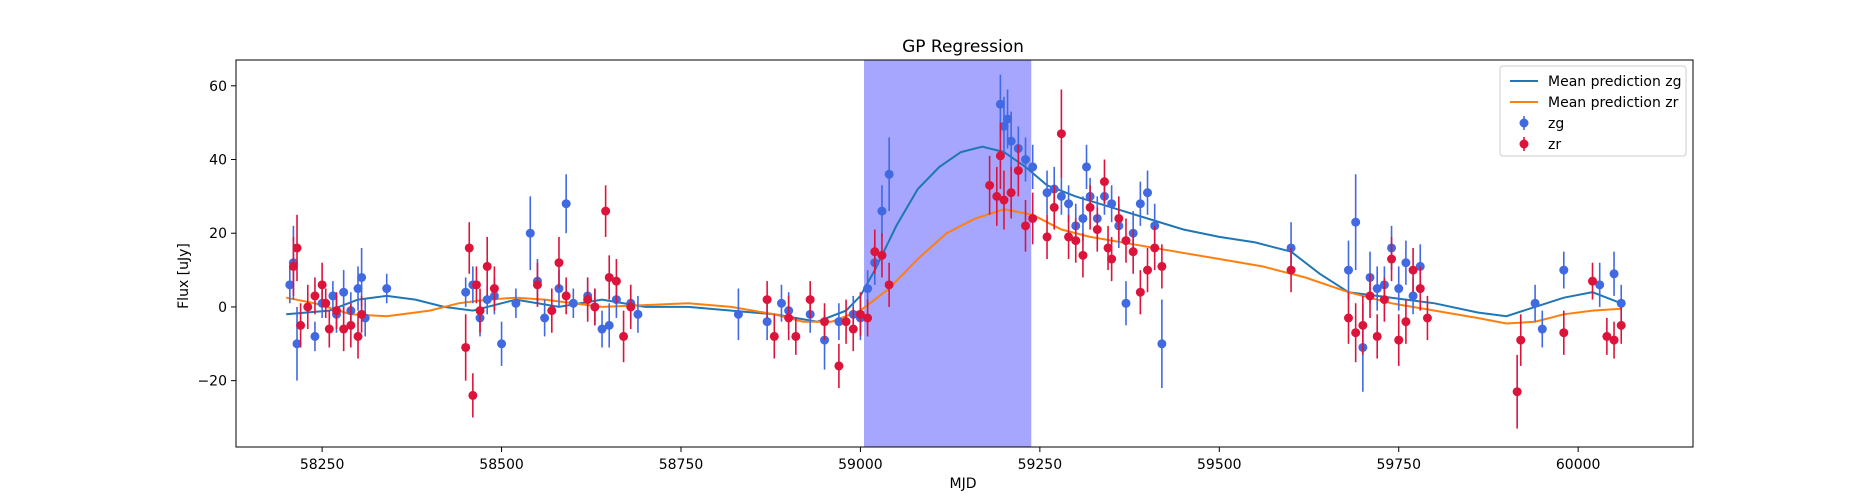  I want to click on x-tick-label: 59500, so click(1219, 465).